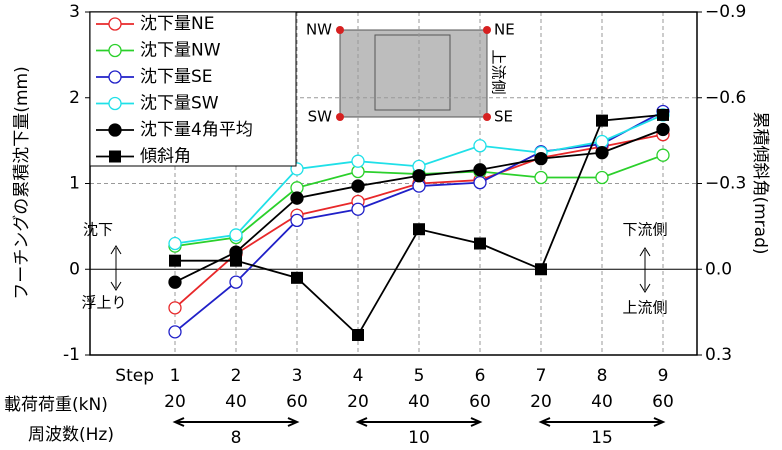  Describe the element at coordinates (725, 12) in the screenshot. I see `y2-tick-label: −0.9` at that location.